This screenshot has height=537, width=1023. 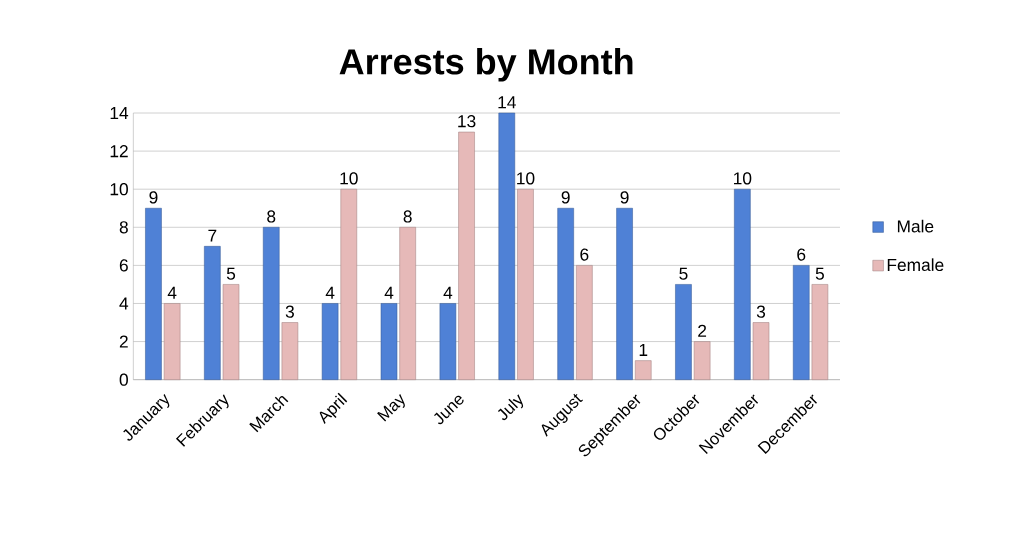 I want to click on y-tick-label: 14, so click(x=119, y=113).